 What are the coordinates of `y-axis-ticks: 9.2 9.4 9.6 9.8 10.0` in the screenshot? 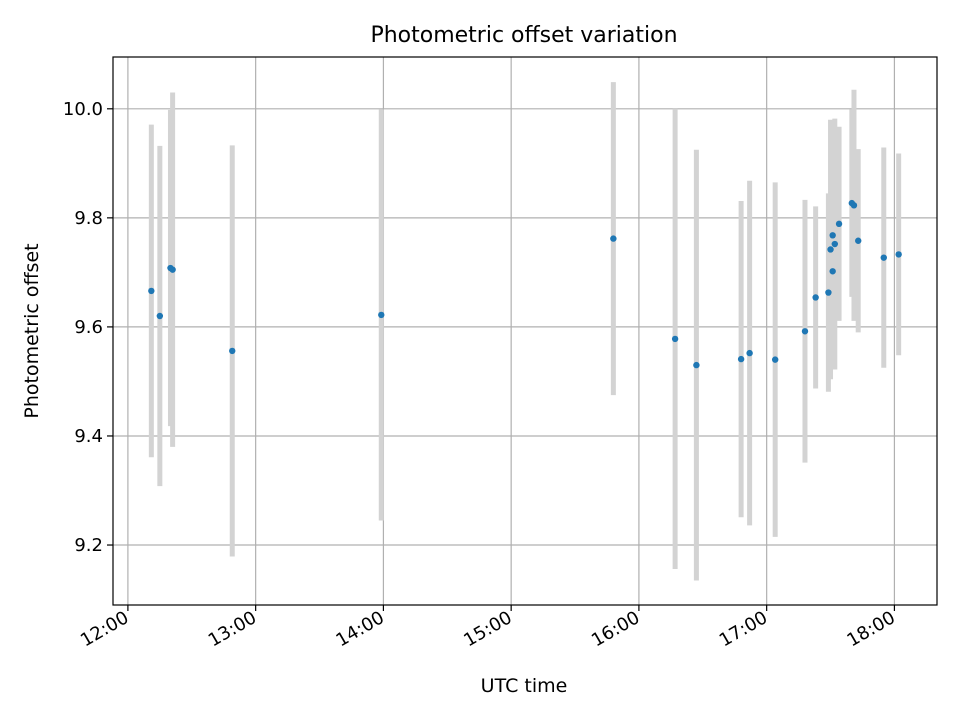 It's located at (88, 327).